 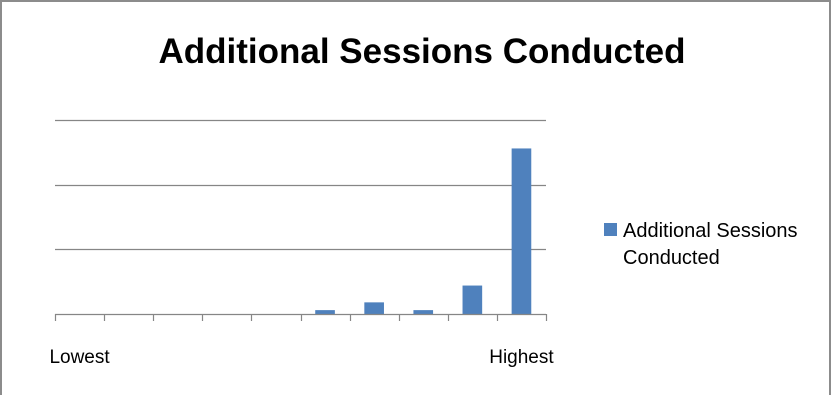 What do you see at coordinates (422, 51) in the screenshot?
I see `chart-title: Additional Sessions Conducted` at bounding box center [422, 51].